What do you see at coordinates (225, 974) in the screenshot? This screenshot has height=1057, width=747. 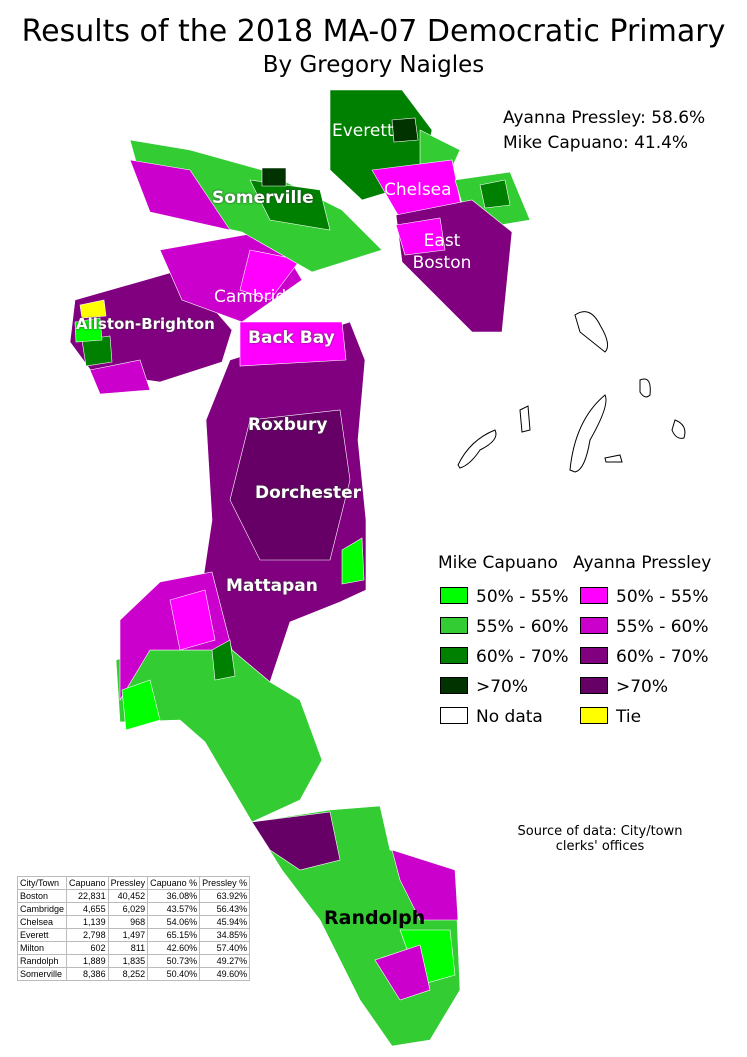 I see `table-cell: 49.60%` at bounding box center [225, 974].